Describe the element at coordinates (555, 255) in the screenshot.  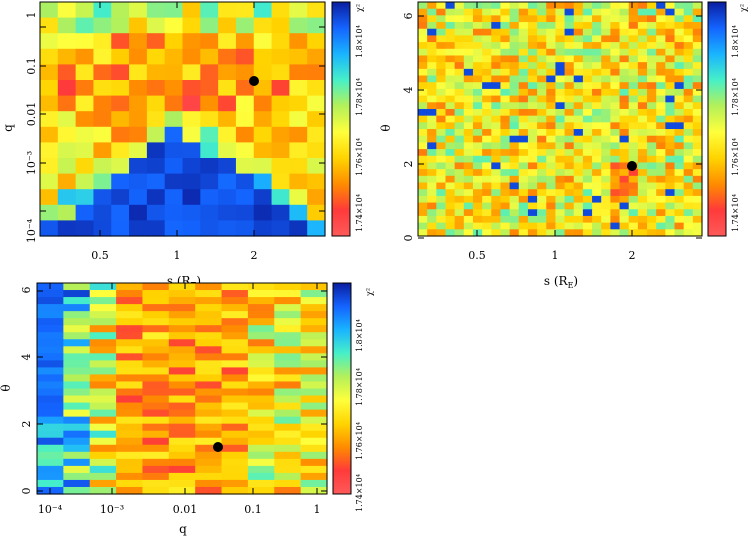
I see `x-tick-label: 1` at that location.